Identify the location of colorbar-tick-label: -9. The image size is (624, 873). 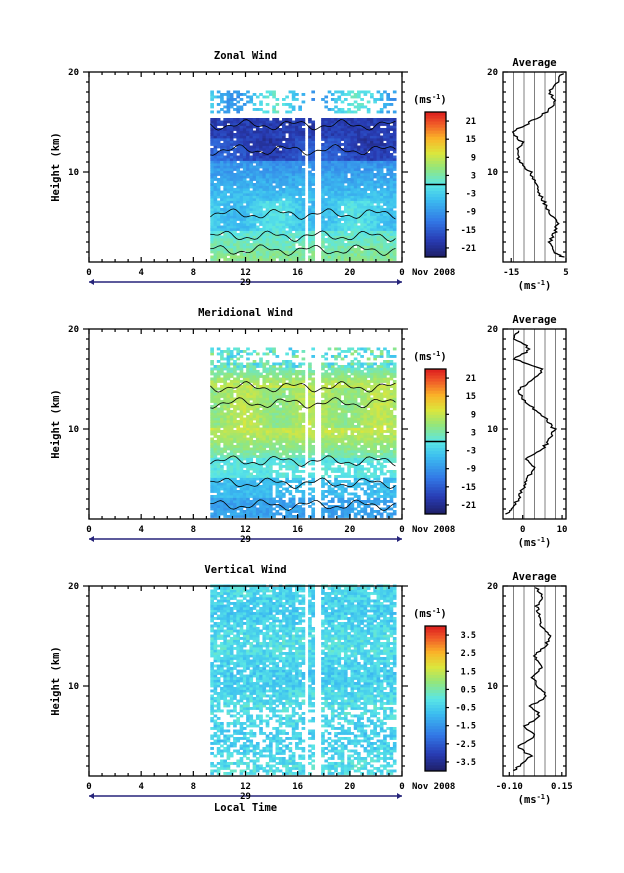
(471, 213).